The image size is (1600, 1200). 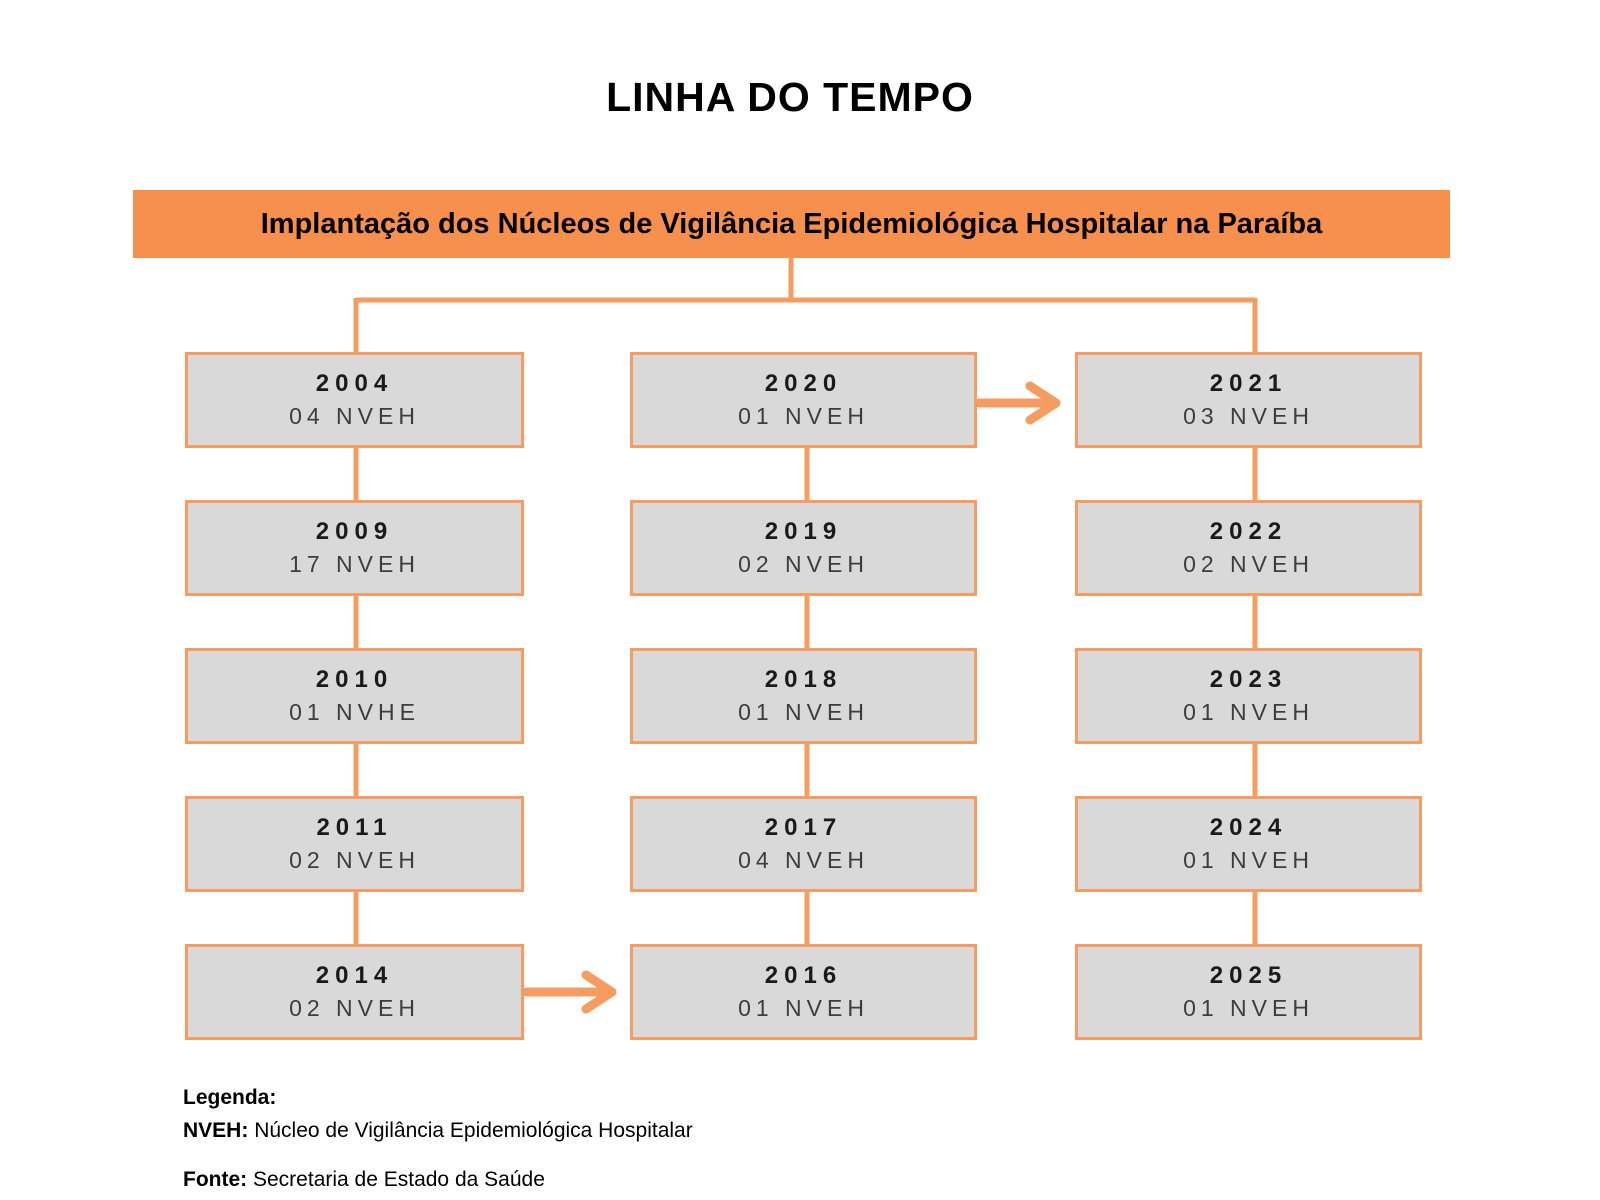 What do you see at coordinates (1248, 531) in the screenshot?
I see `year-label: 2022` at bounding box center [1248, 531].